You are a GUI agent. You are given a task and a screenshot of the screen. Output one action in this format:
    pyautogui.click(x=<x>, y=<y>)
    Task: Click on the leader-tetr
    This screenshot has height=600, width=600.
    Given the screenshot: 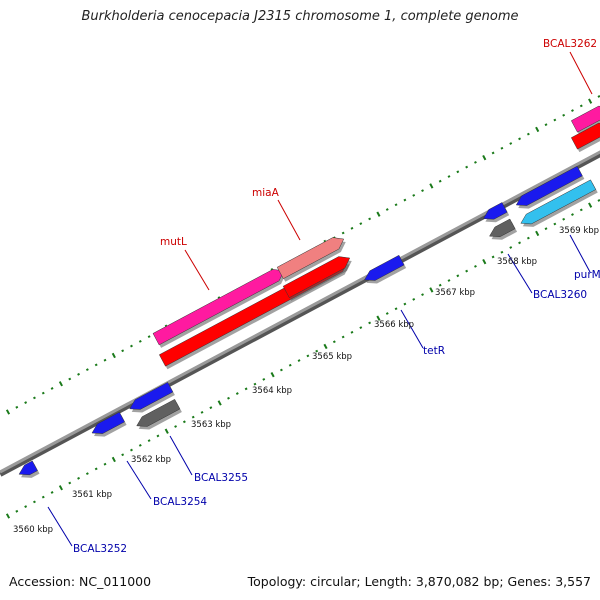 What is the action you would take?
    pyautogui.click(x=412, y=329)
    